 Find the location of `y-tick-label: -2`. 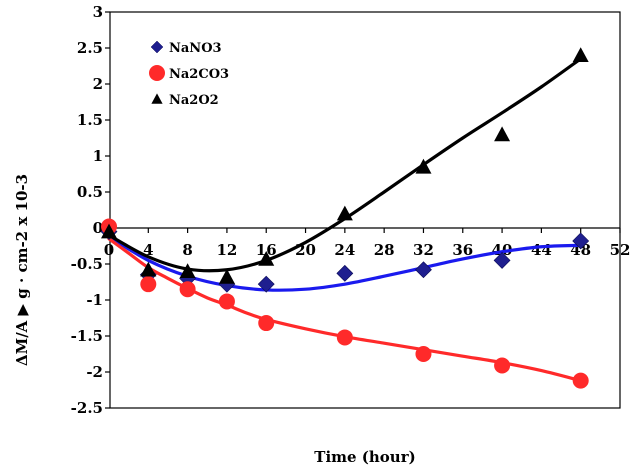

y-tick-label: -2 is located at coordinates (94, 372).